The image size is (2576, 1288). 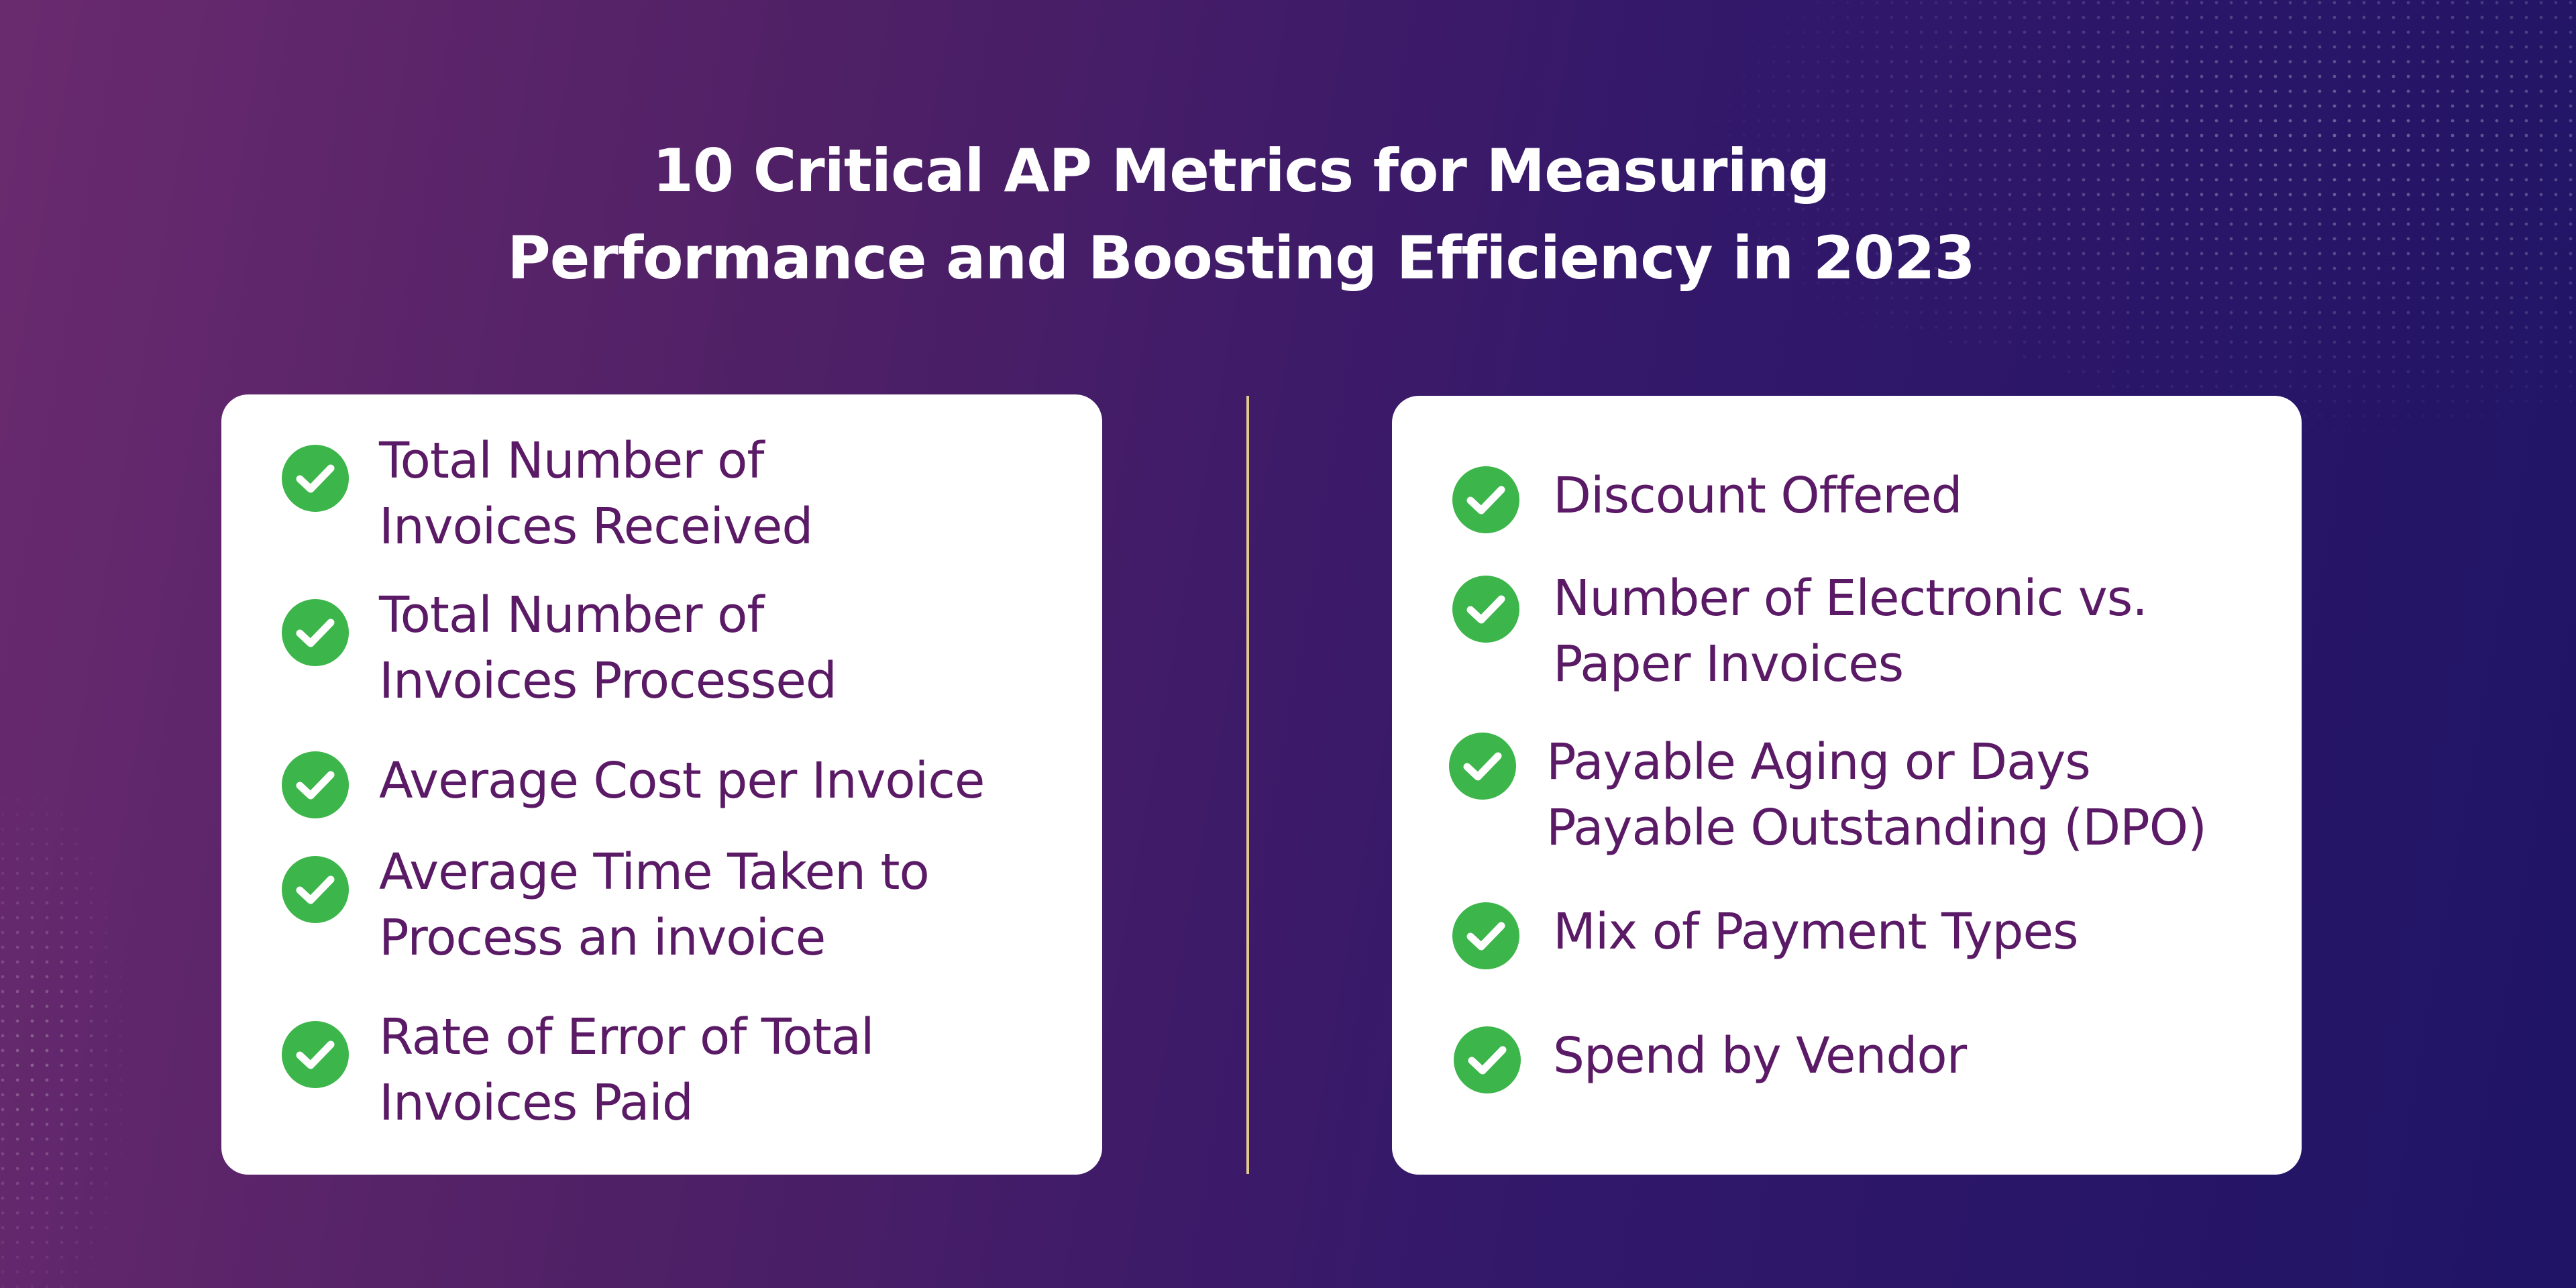 I want to click on list-item-label: Number of Electronic vs. Paper Invoices, so click(x=1850, y=631).